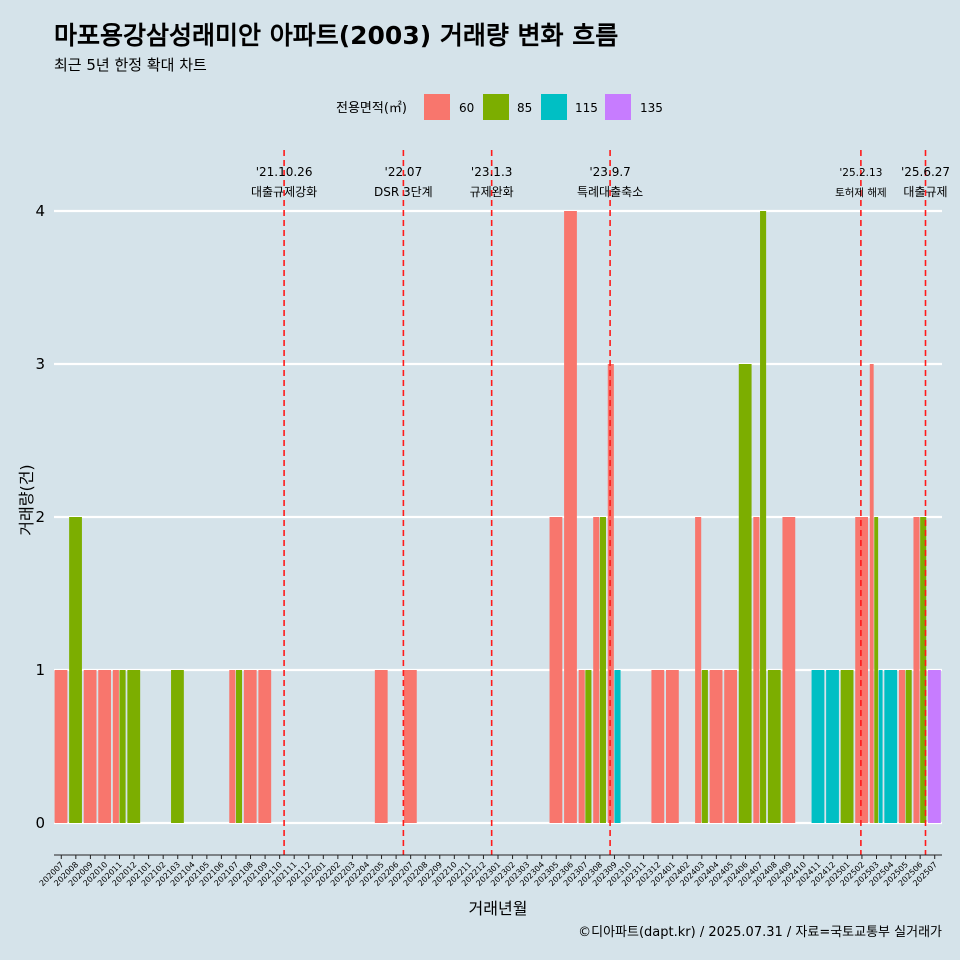 The image size is (960, 960). What do you see at coordinates (609, 172) in the screenshot?
I see `event-date-label-3: '23.9.7` at bounding box center [609, 172].